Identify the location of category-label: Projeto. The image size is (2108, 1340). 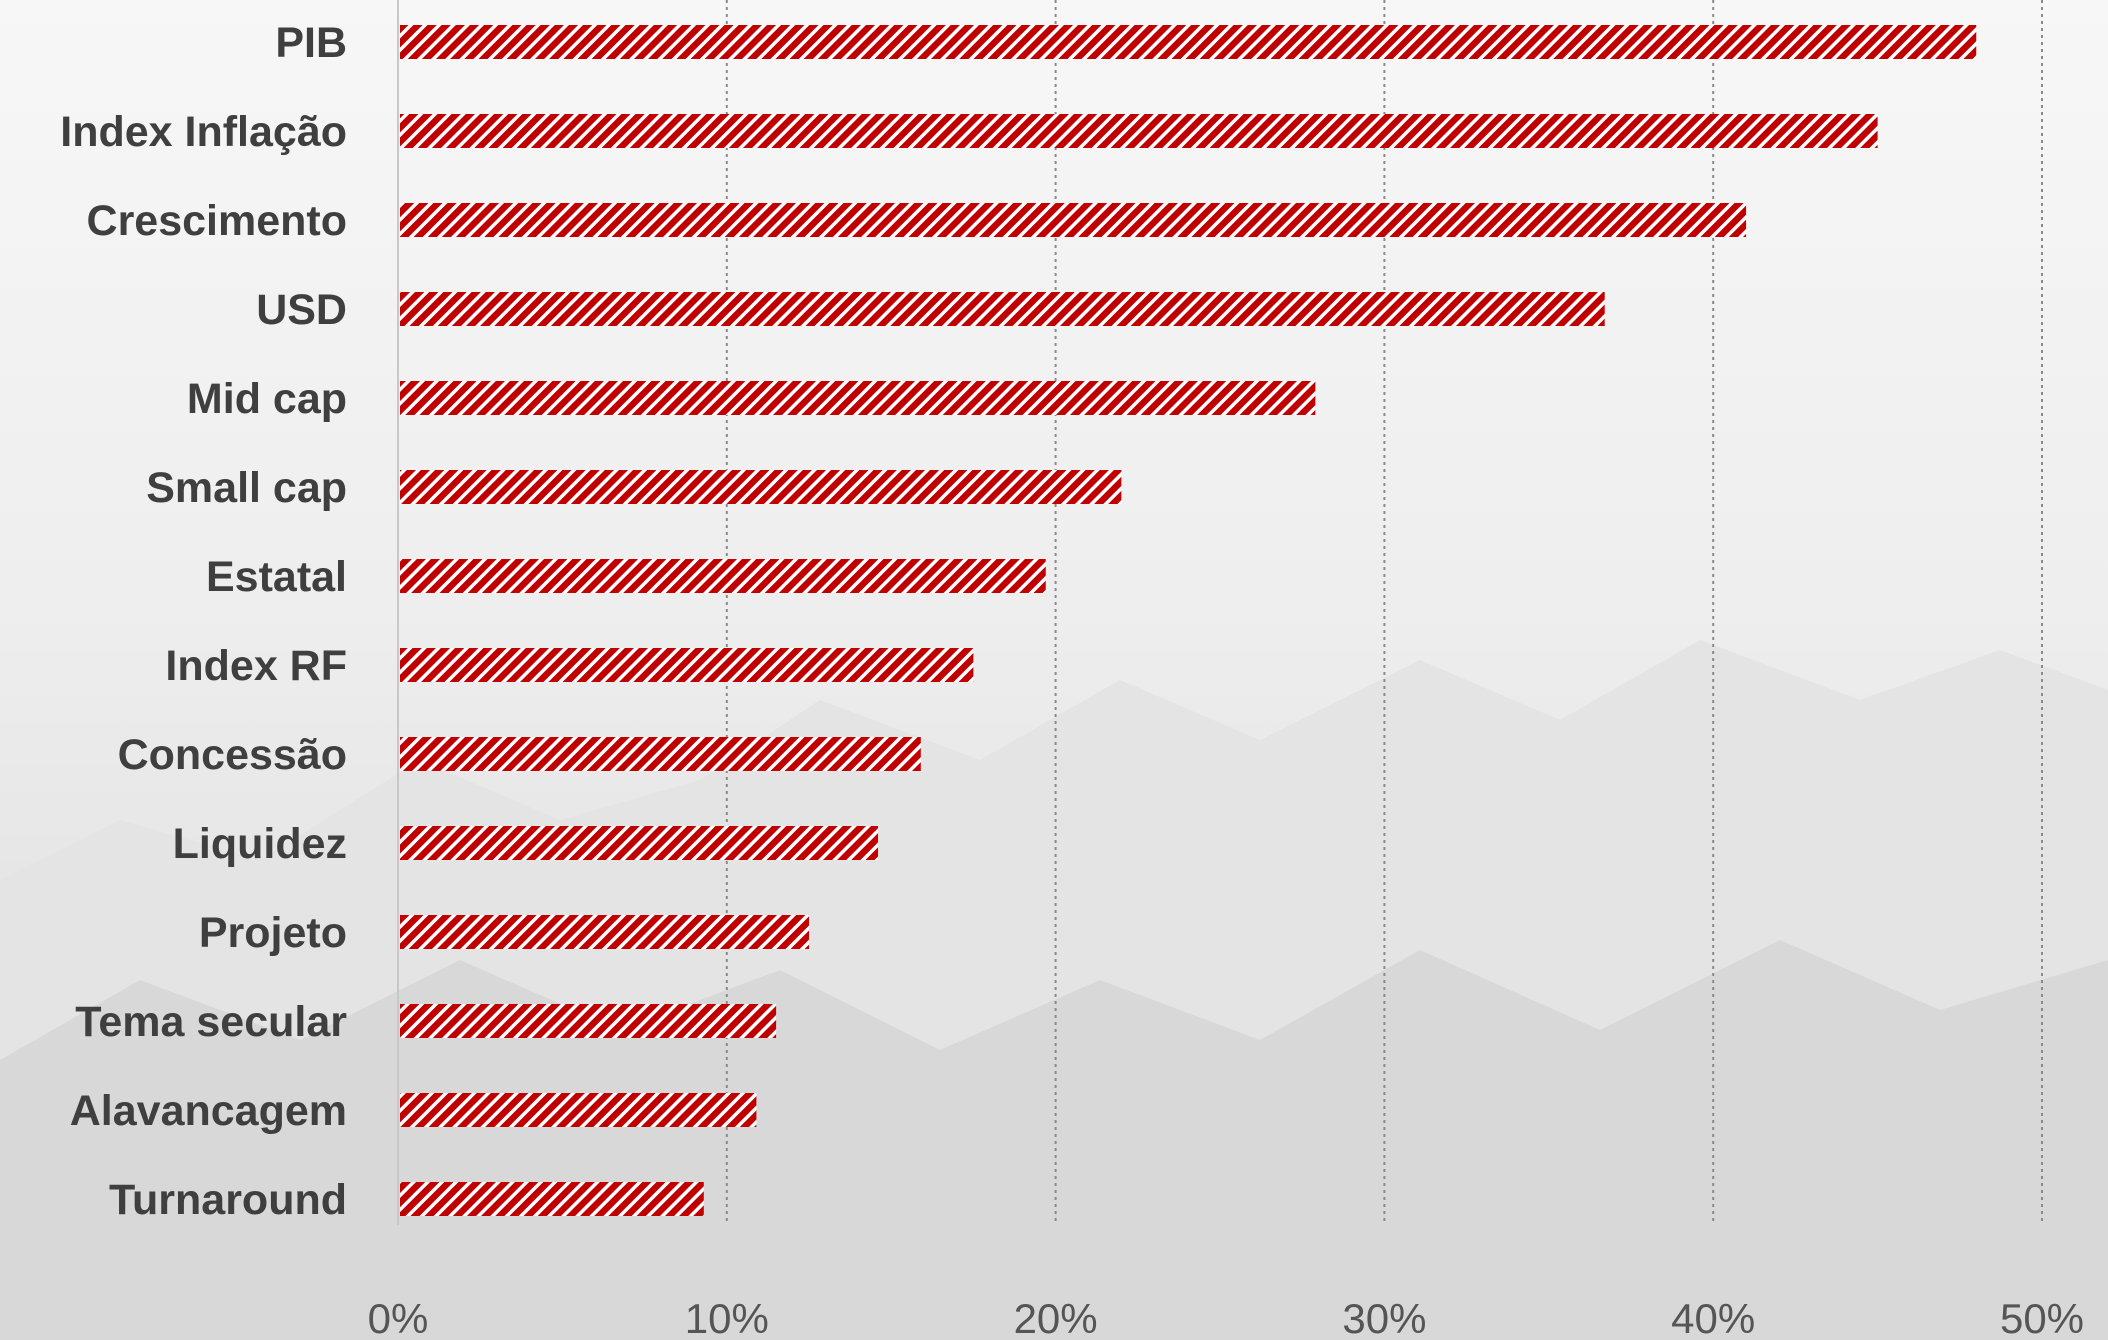
(273, 933).